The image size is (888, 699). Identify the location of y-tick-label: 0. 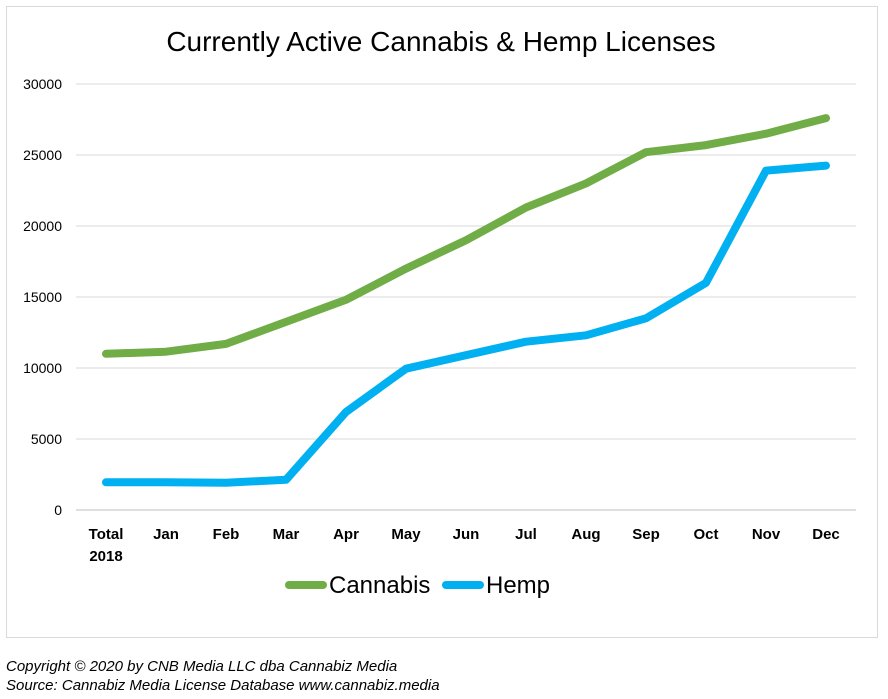
(58, 510).